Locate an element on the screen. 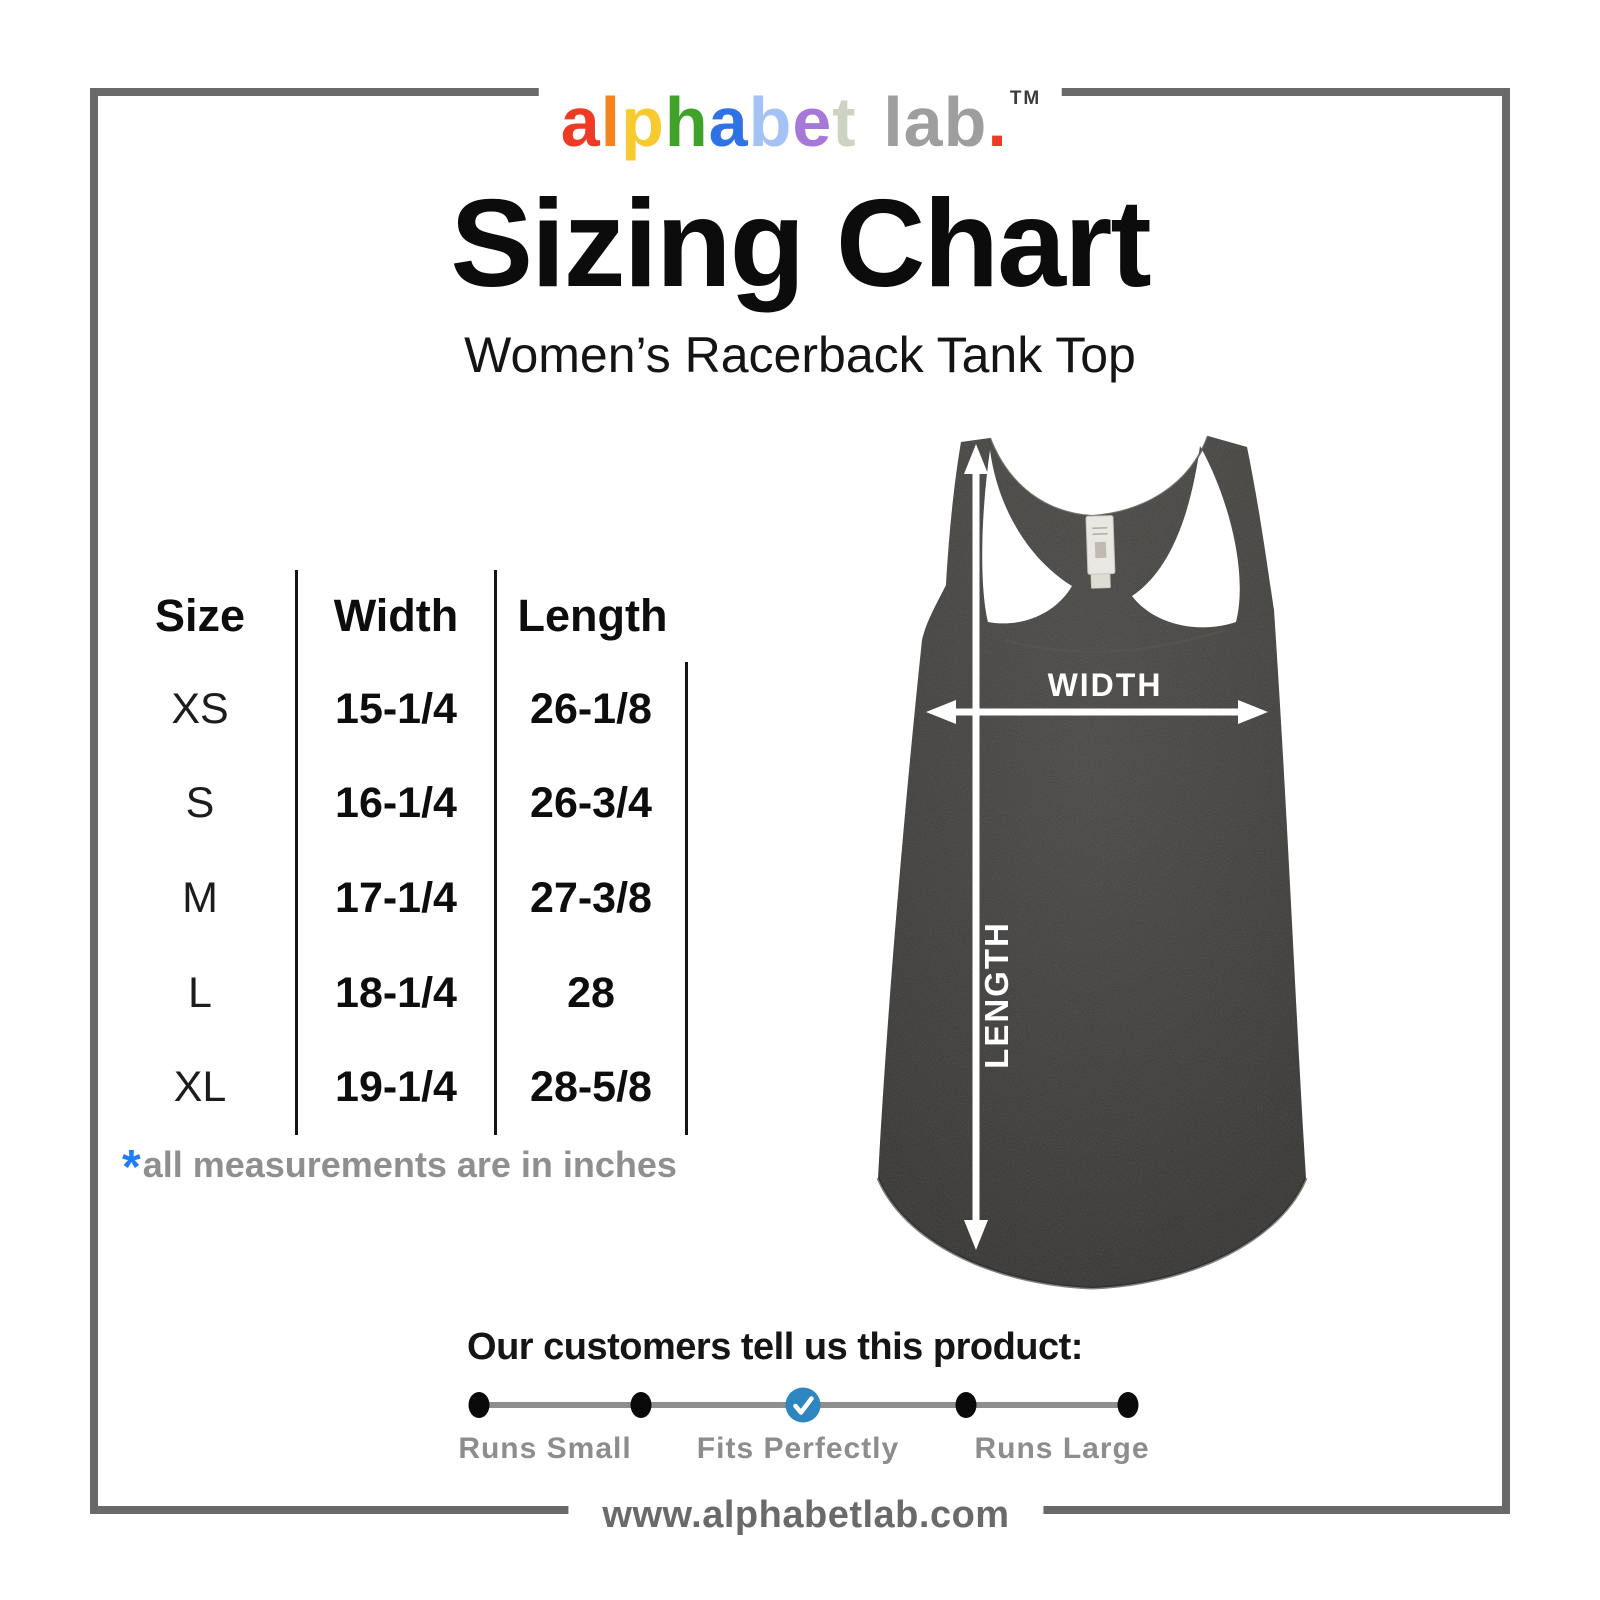  fit-option-label: Fits Perfectly is located at coordinates (798, 1448).